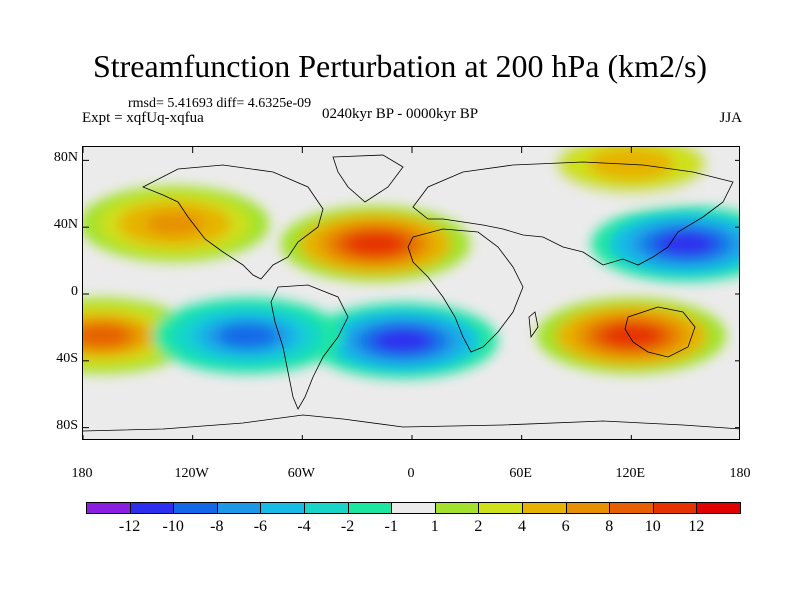  I want to click on lon-label: 0, so click(411, 473).